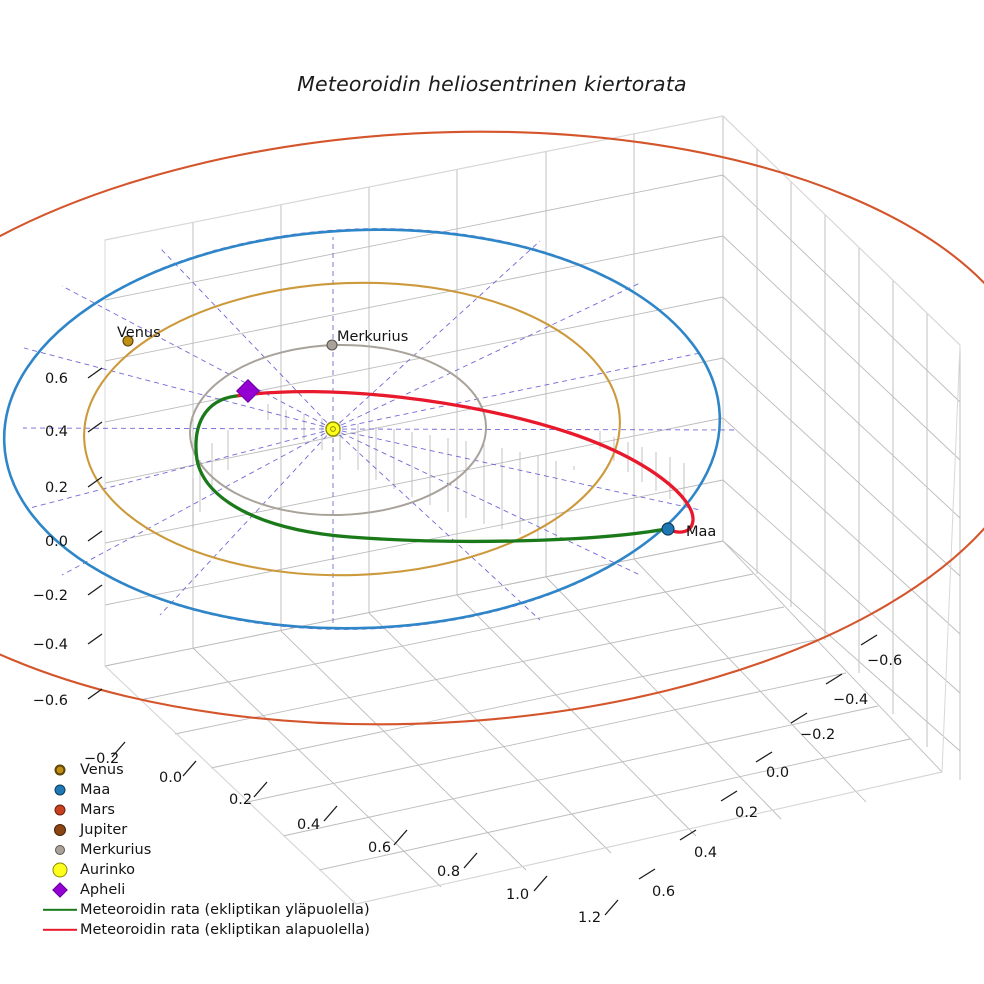 The width and height of the screenshot is (984, 984). Describe the element at coordinates (200, 870) in the screenshot. I see `legend-item-aurinko: Aurinko` at that location.